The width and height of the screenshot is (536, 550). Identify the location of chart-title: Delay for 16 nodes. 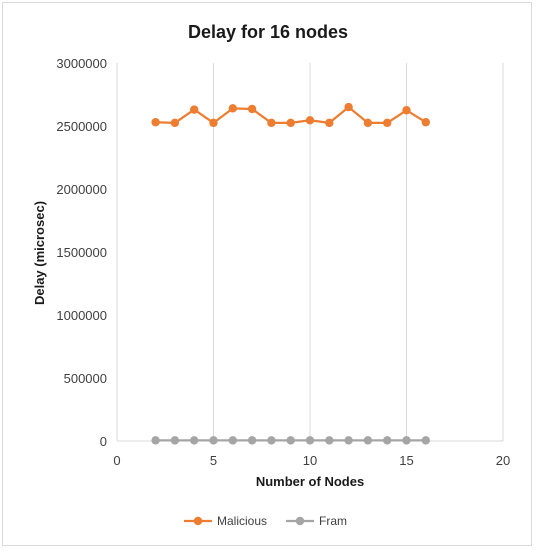
(268, 32).